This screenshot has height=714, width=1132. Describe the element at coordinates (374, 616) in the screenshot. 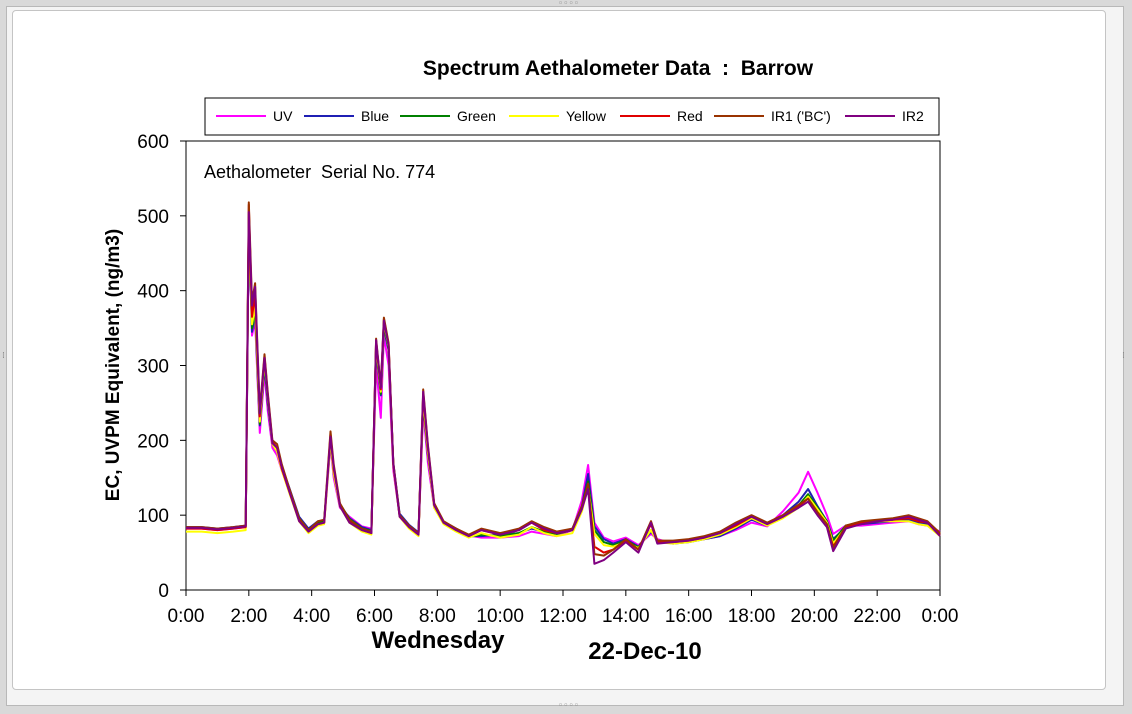

I see `x-tick-label: 6:00` at that location.